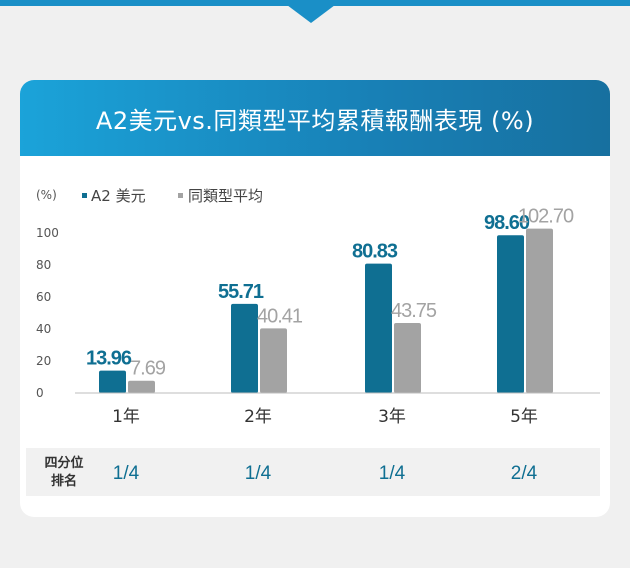 This screenshot has height=568, width=630. What do you see at coordinates (392, 417) in the screenshot?
I see `x-tick-label: 3年` at bounding box center [392, 417].